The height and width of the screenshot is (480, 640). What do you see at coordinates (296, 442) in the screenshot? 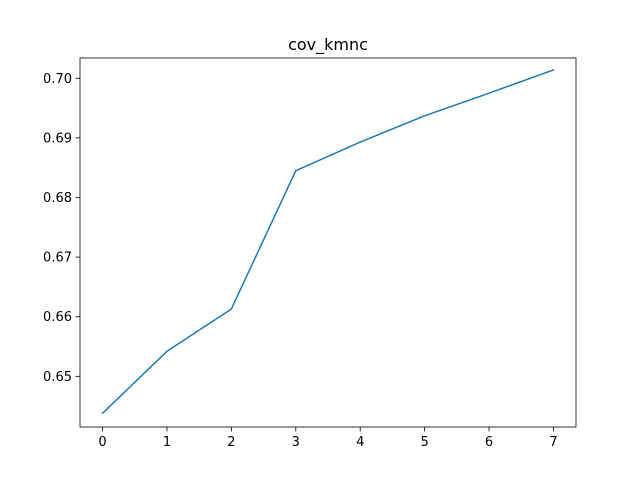
I see `x-tick-label: 3` at bounding box center [296, 442].